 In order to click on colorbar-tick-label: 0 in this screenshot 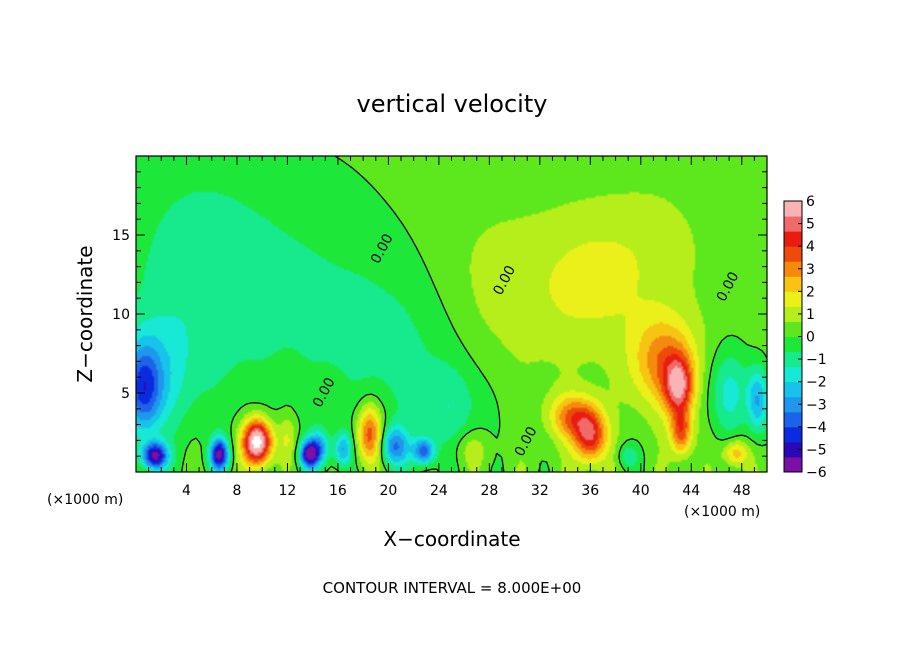, I will do `click(810, 338)`.